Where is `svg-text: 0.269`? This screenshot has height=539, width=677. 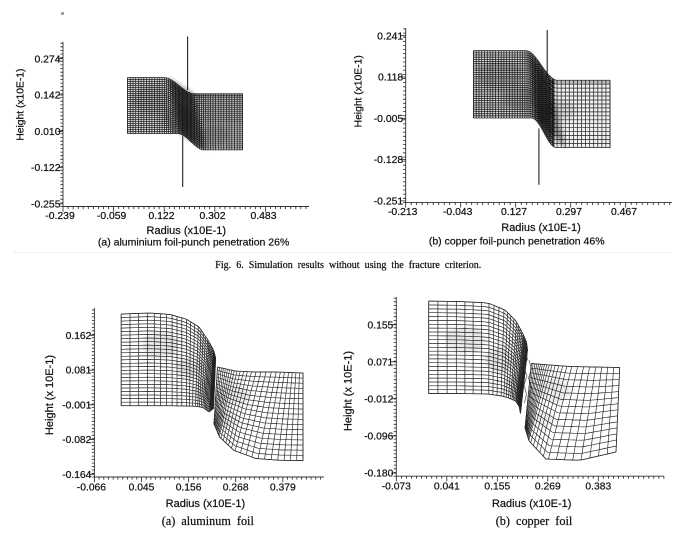 svg-text: 0.269 is located at coordinates (548, 487).